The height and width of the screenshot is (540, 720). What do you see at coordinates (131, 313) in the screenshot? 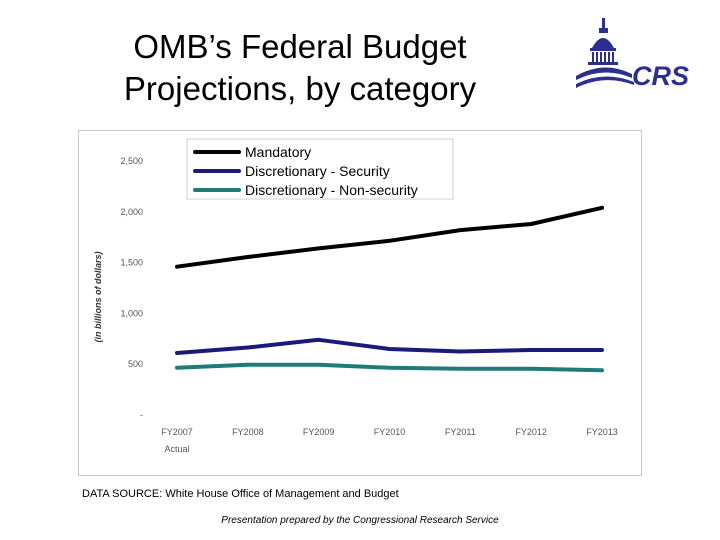
I see `y-tick-label: 1,000` at bounding box center [131, 313].